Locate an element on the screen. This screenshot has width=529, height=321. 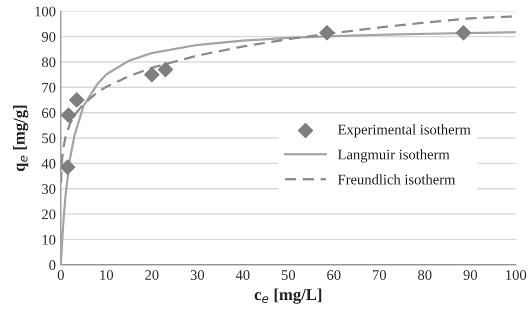
y-tick-label: 90 is located at coordinates (49, 37).